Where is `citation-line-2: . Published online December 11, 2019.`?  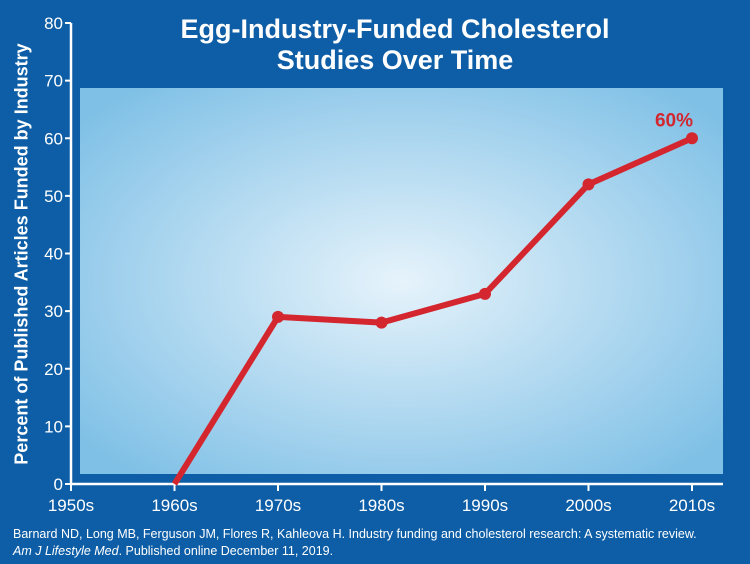
citation-line-2: . Published online December 11, 2019. is located at coordinates (226, 551).